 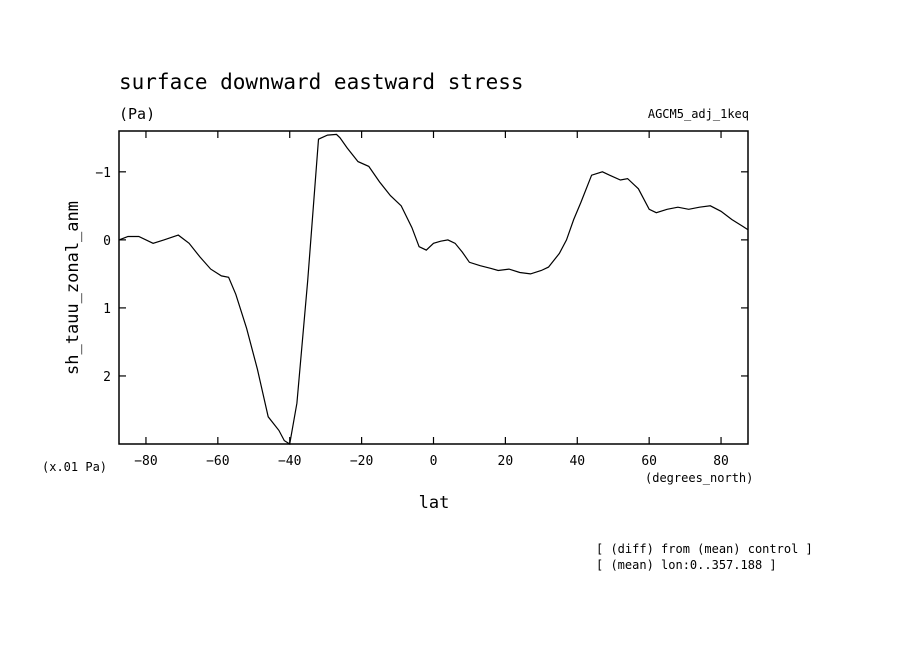 What do you see at coordinates (698, 114) in the screenshot?
I see `experiment-label: AGCM5_adj_1keq` at bounding box center [698, 114].